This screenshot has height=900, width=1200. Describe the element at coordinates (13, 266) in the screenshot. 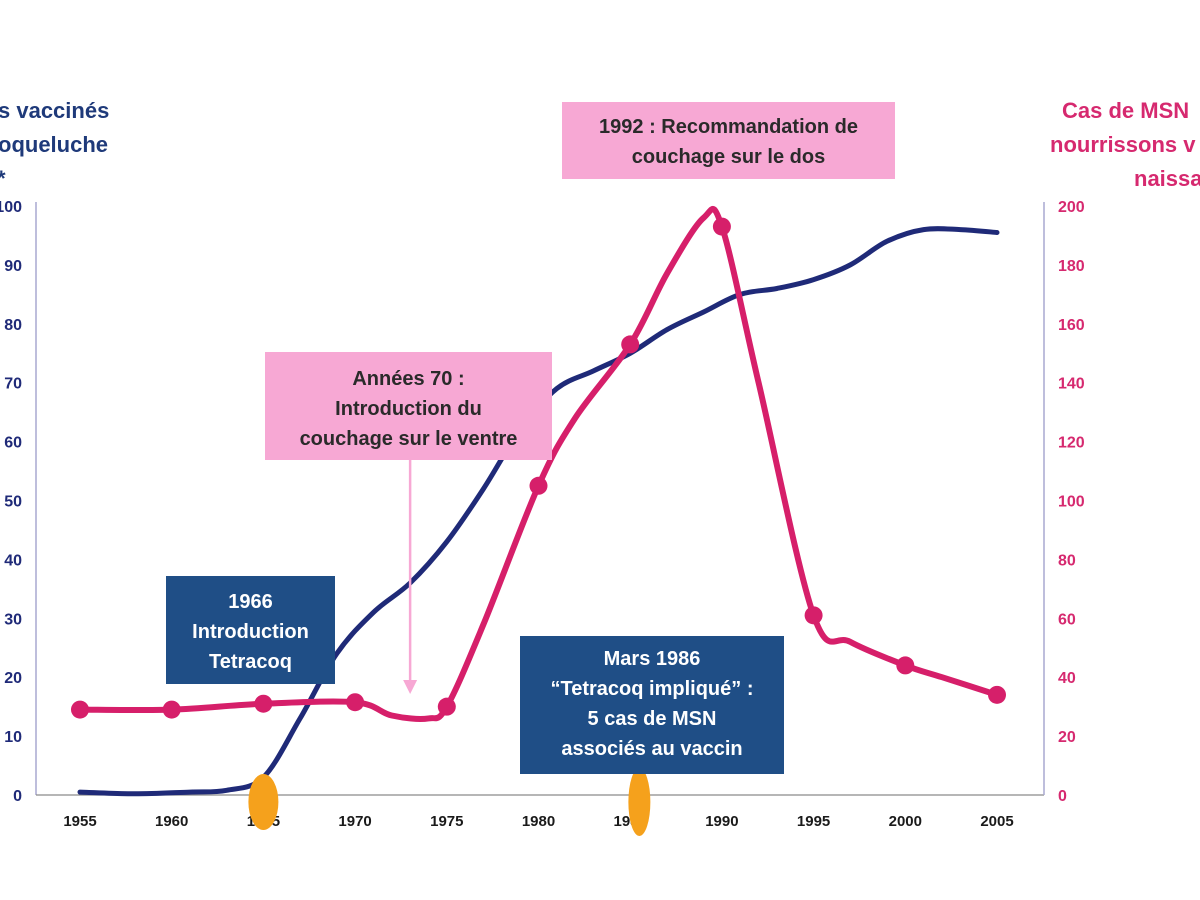

I see `y-left-tick-label: 90` at that location.